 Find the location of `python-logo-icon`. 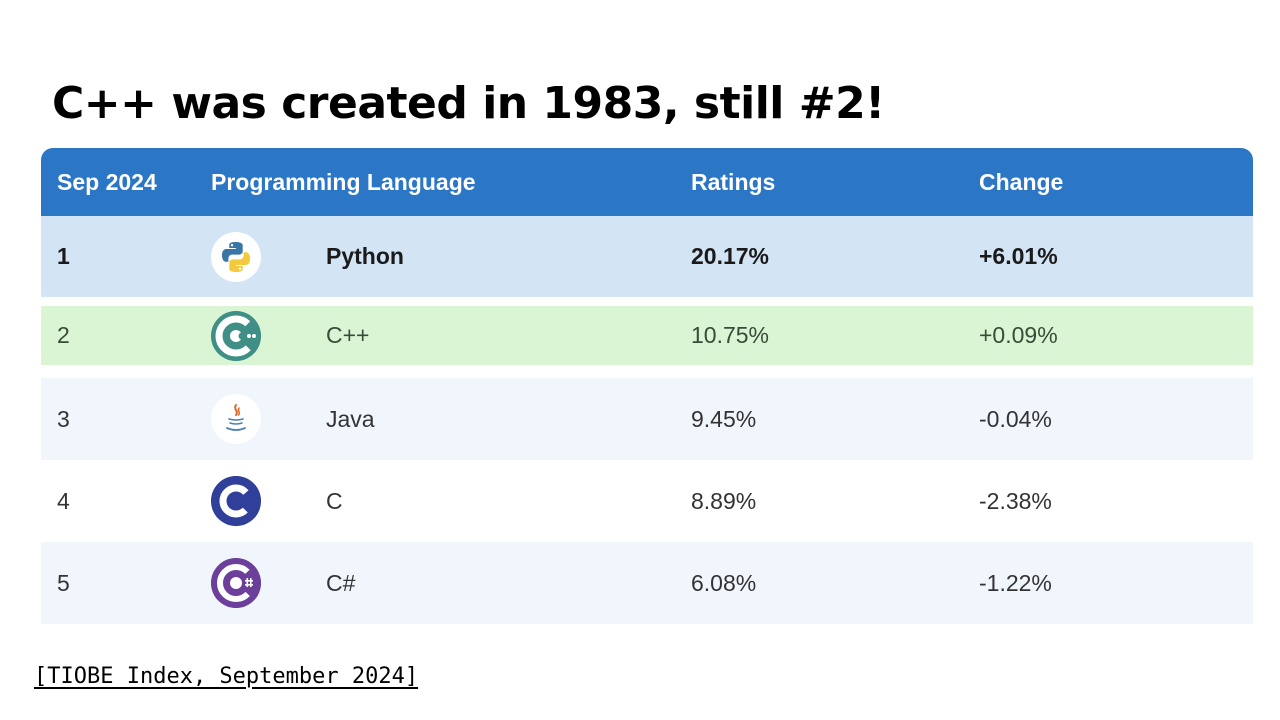

python-logo-icon is located at coordinates (236, 256).